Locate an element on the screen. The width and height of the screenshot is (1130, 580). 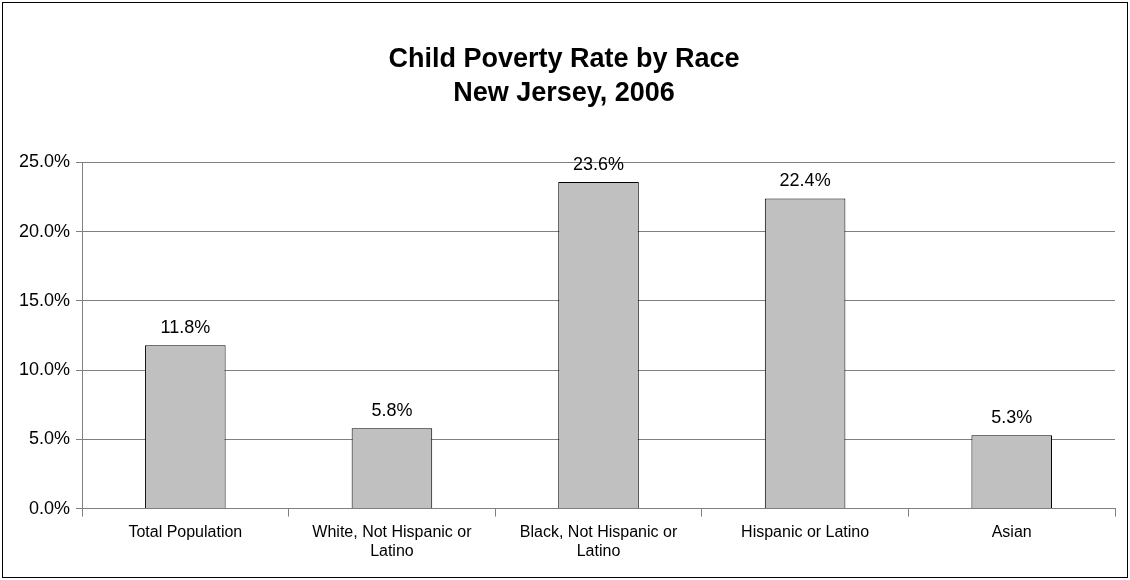
data-label: 5.3% is located at coordinates (1012, 417).